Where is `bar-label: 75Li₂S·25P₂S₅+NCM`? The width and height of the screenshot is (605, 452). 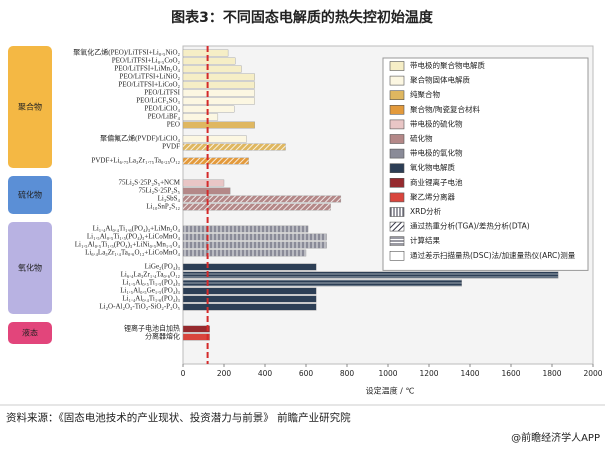 bar-label: 75Li₂S·25P₂S₅+NCM is located at coordinates (150, 183).